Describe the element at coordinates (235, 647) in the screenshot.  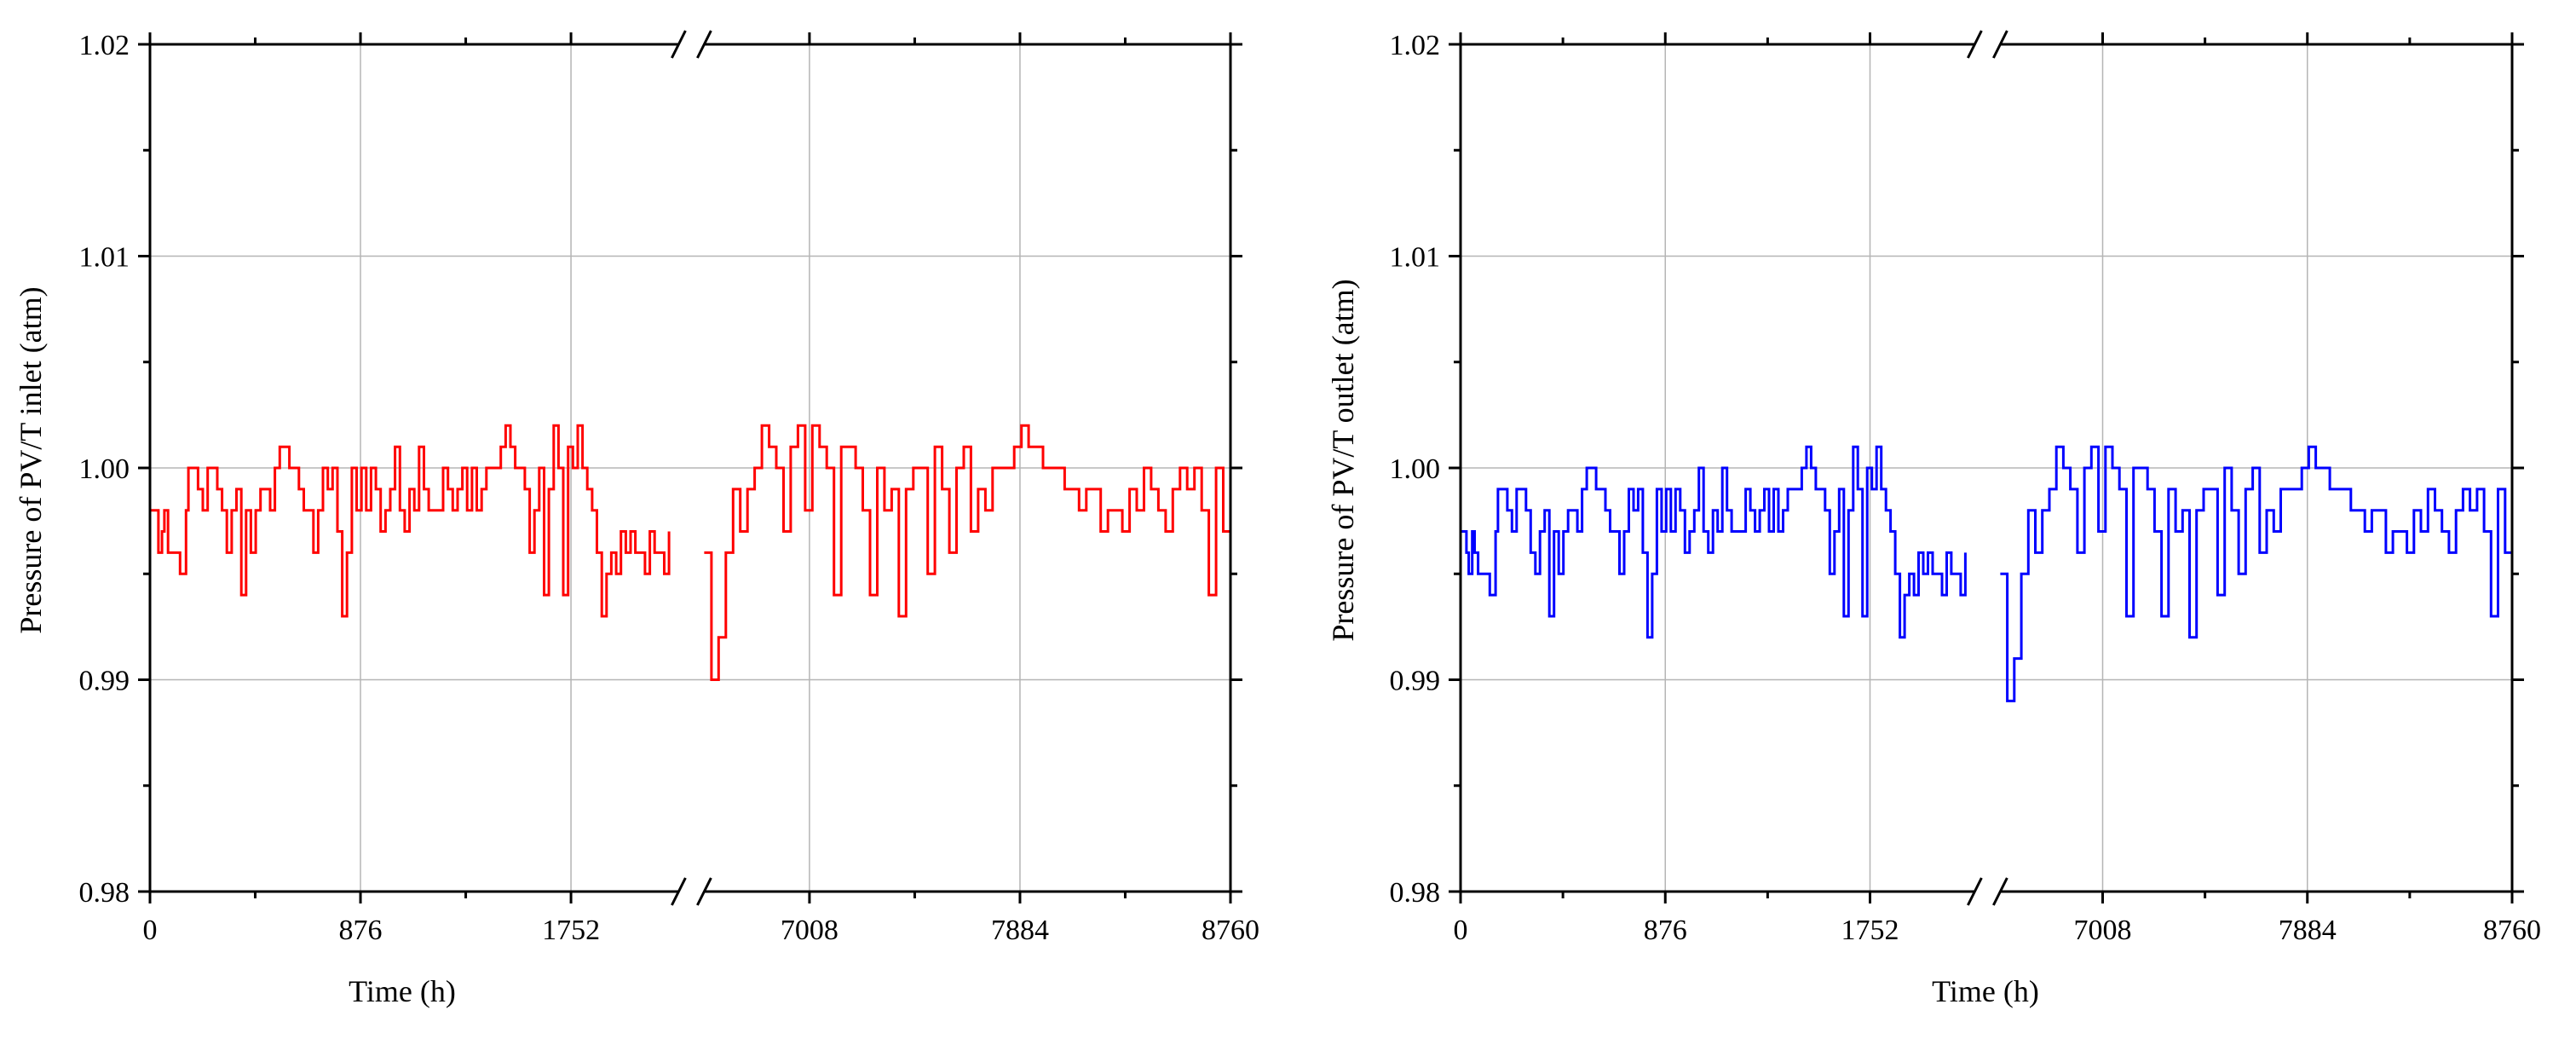
I see `chart-inlet: Pressure of PV/T inlet (atm) Time (h)` at that location.